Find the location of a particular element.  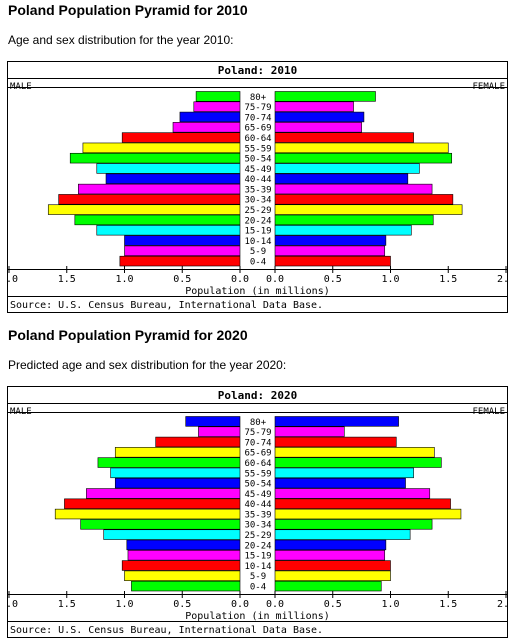

age-group-label: 50-54 is located at coordinates (257, 485).